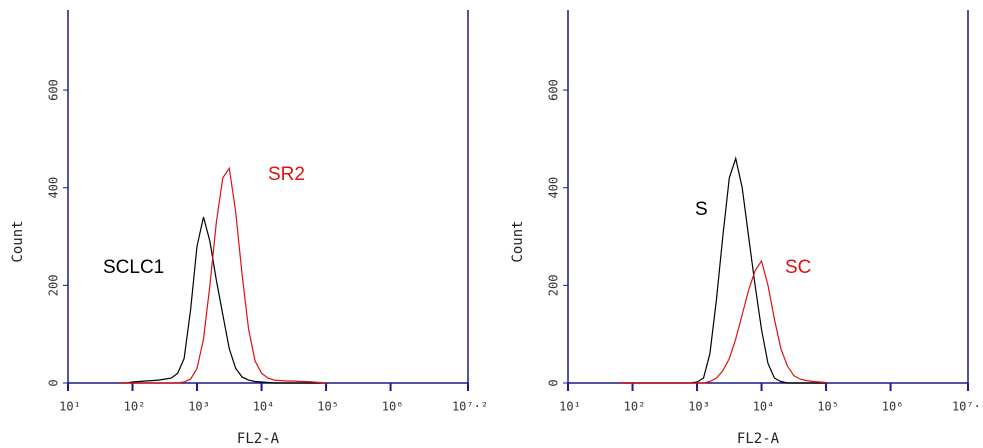  I want to click on series-label: SCLC1, so click(133, 267).